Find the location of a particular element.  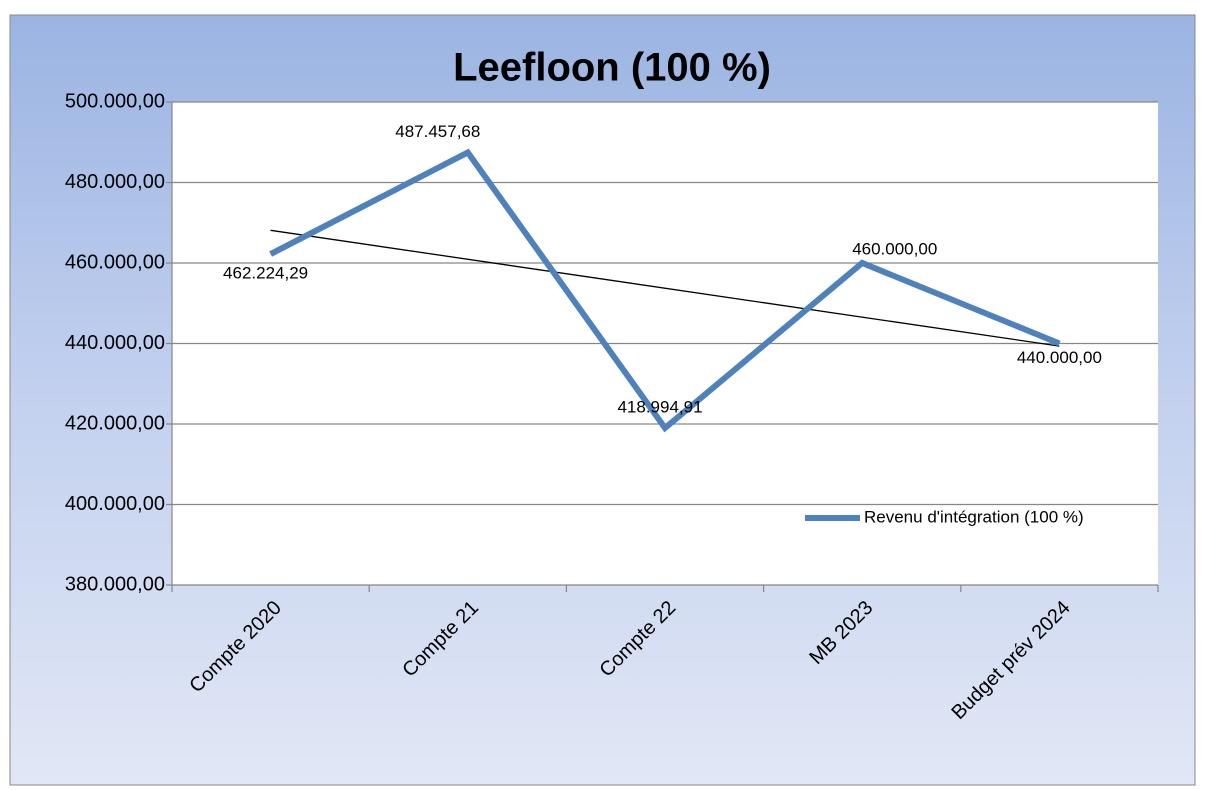

data-label: 460.000,00 is located at coordinates (894, 248).